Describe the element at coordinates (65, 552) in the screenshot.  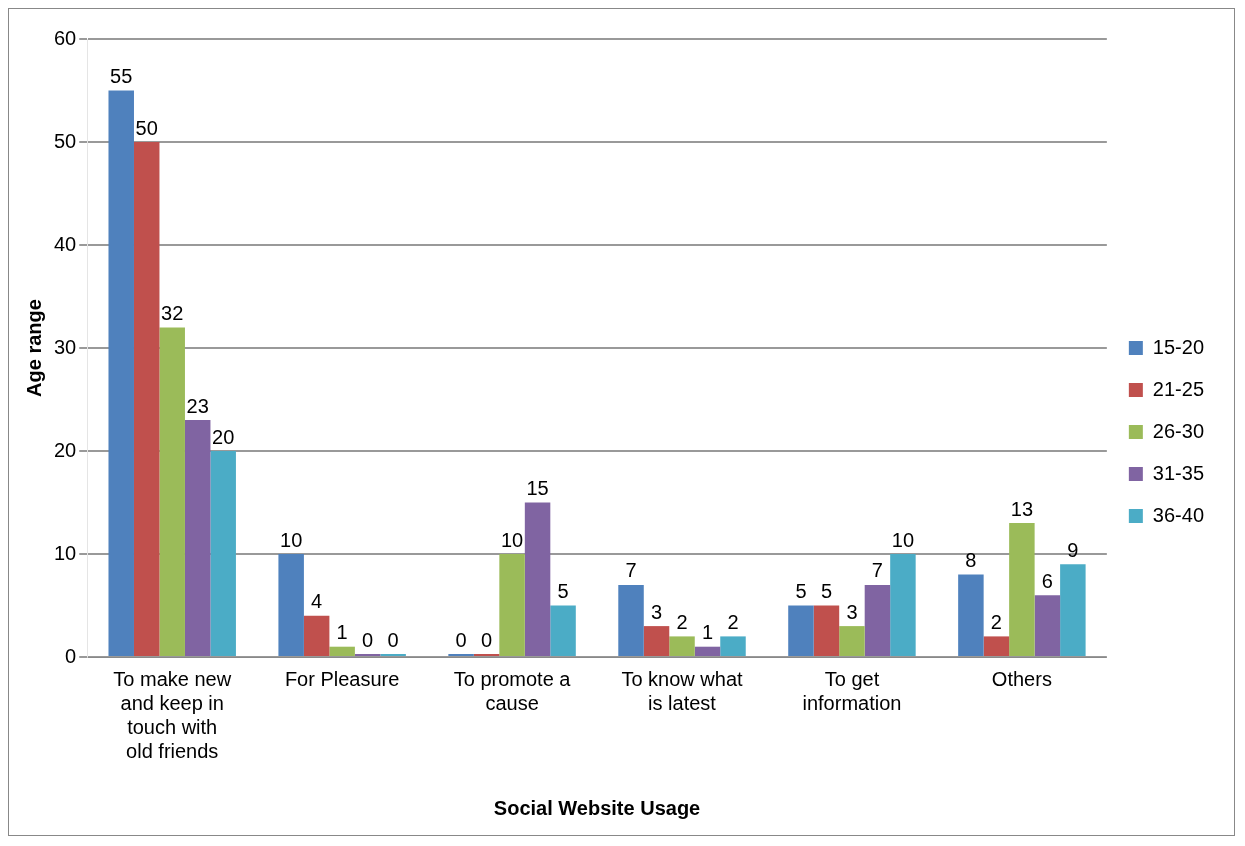
I see `y-tick-label: 10` at that location.